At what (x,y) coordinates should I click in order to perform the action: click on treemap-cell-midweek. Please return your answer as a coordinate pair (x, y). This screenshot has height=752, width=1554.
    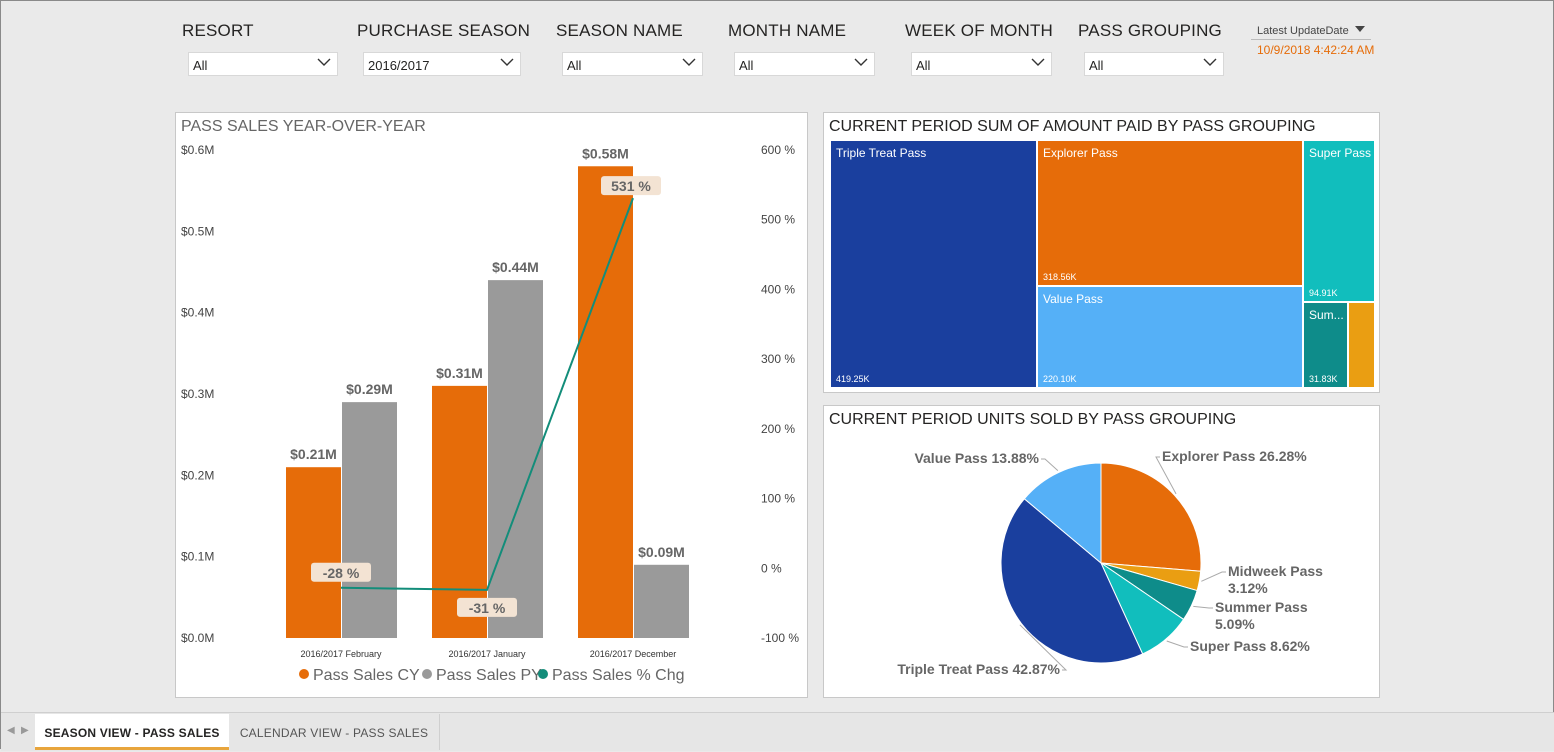
    Looking at the image, I should click on (1361, 345).